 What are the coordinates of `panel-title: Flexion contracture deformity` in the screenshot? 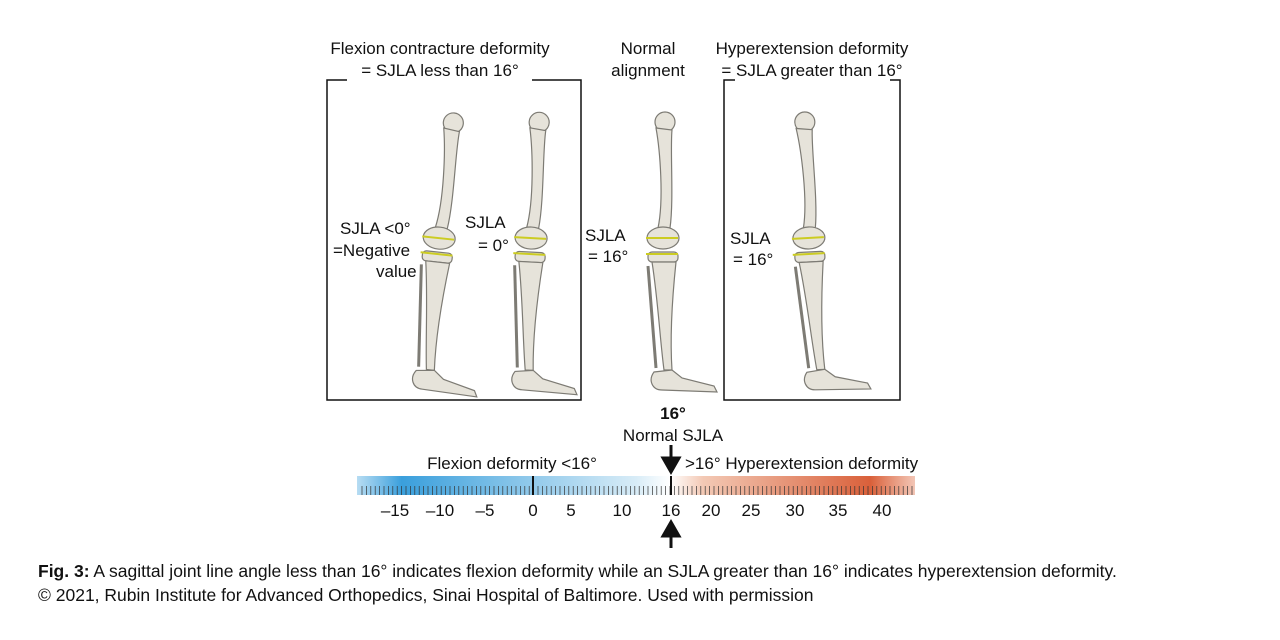 It's located at (440, 48).